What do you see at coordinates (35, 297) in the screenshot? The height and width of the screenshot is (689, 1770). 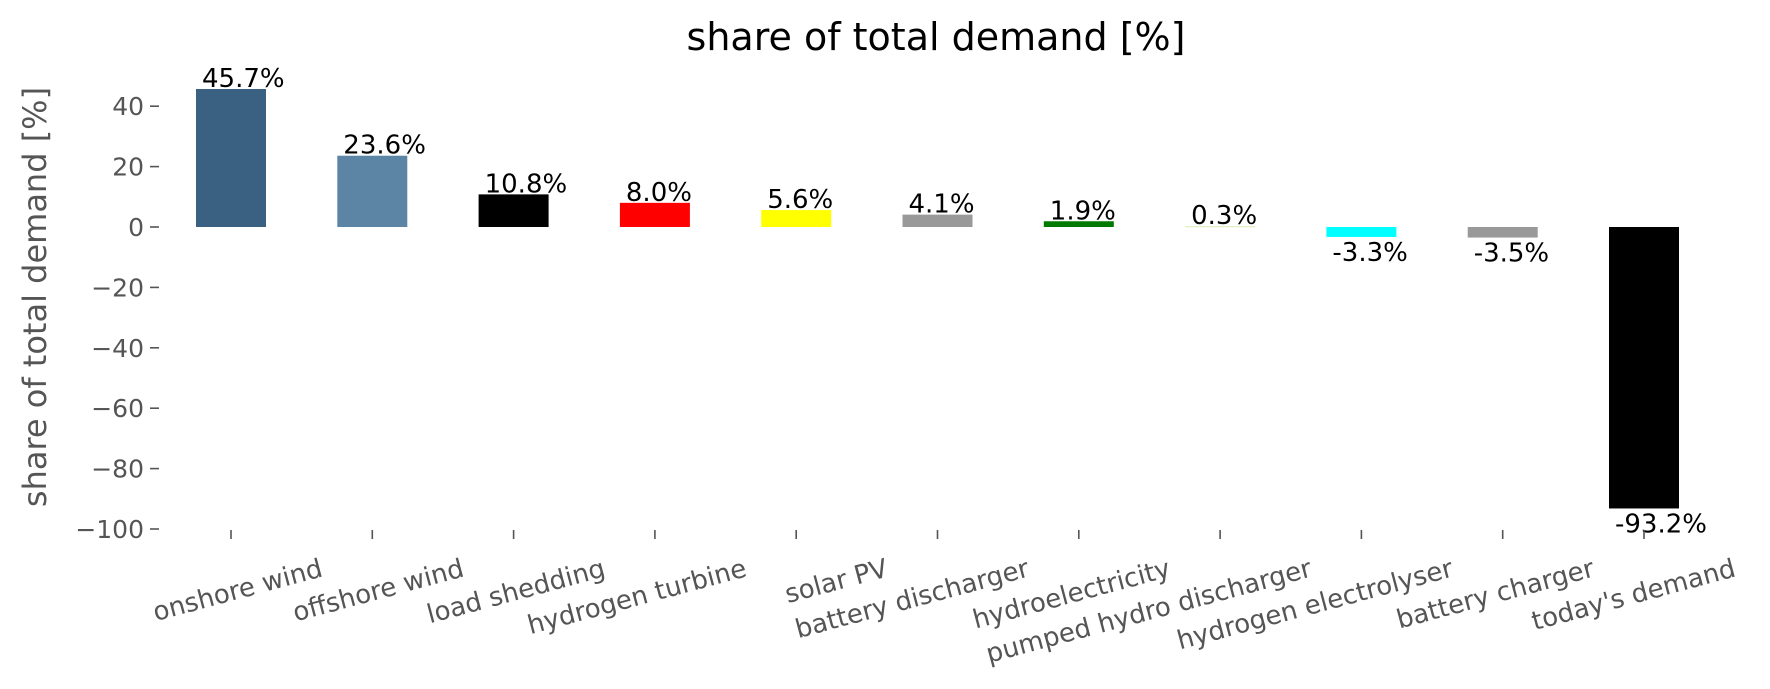 I see `y-axis-label: share of total demand [%]` at bounding box center [35, 297].